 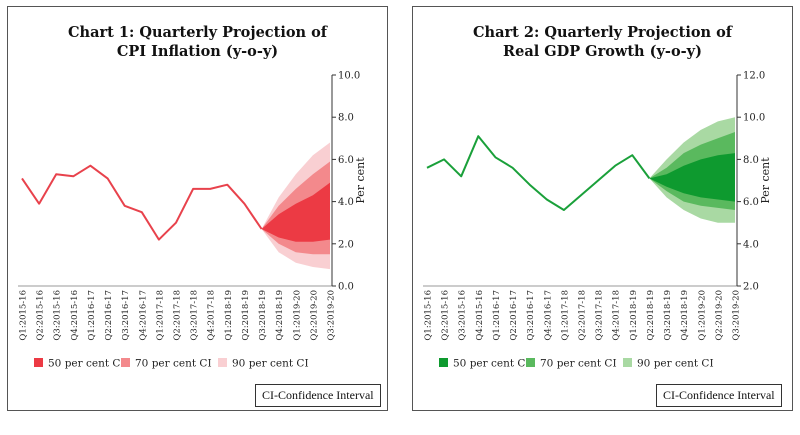 What do you see at coordinates (197, 51) in the screenshot?
I see `chart-title-line-2: CPI Inflation (y-o-y)` at bounding box center [197, 51].